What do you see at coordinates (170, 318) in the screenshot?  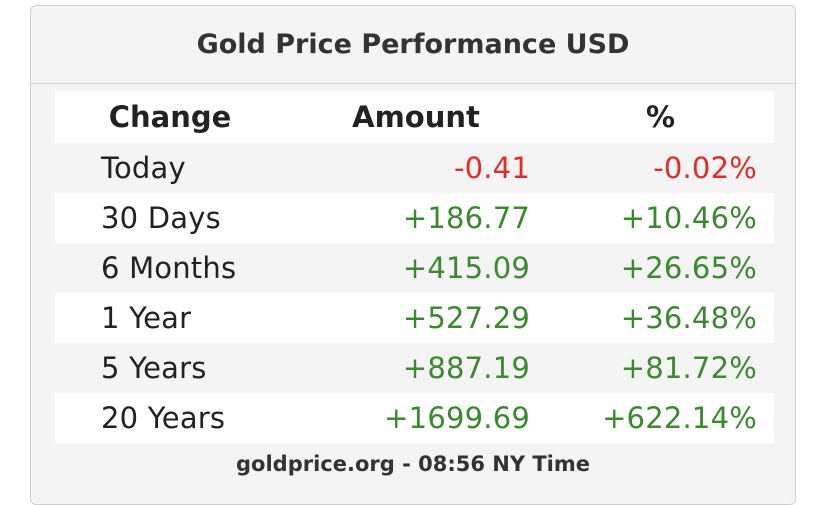 I see `period-cell: 1 Year` at bounding box center [170, 318].